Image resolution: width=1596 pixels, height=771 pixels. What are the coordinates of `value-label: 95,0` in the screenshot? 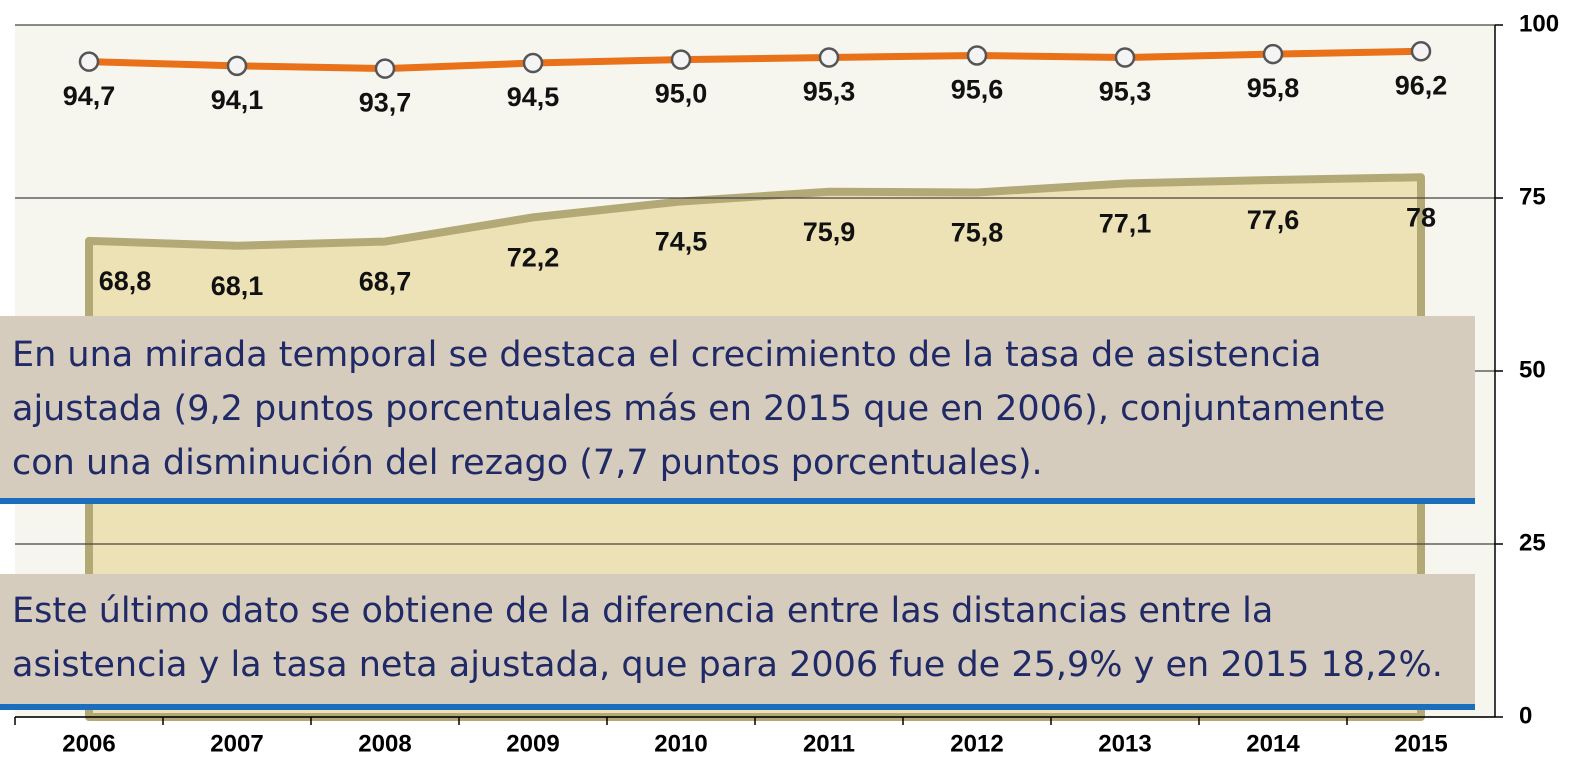 It's located at (681, 94).